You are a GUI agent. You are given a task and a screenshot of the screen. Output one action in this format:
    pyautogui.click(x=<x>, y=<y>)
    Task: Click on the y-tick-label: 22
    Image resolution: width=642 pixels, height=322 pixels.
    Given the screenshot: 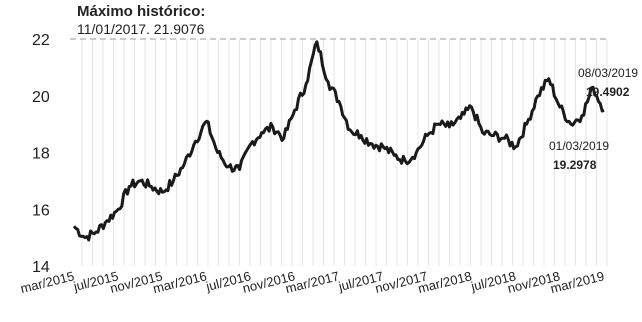 What is the action you would take?
    pyautogui.click(x=41, y=40)
    